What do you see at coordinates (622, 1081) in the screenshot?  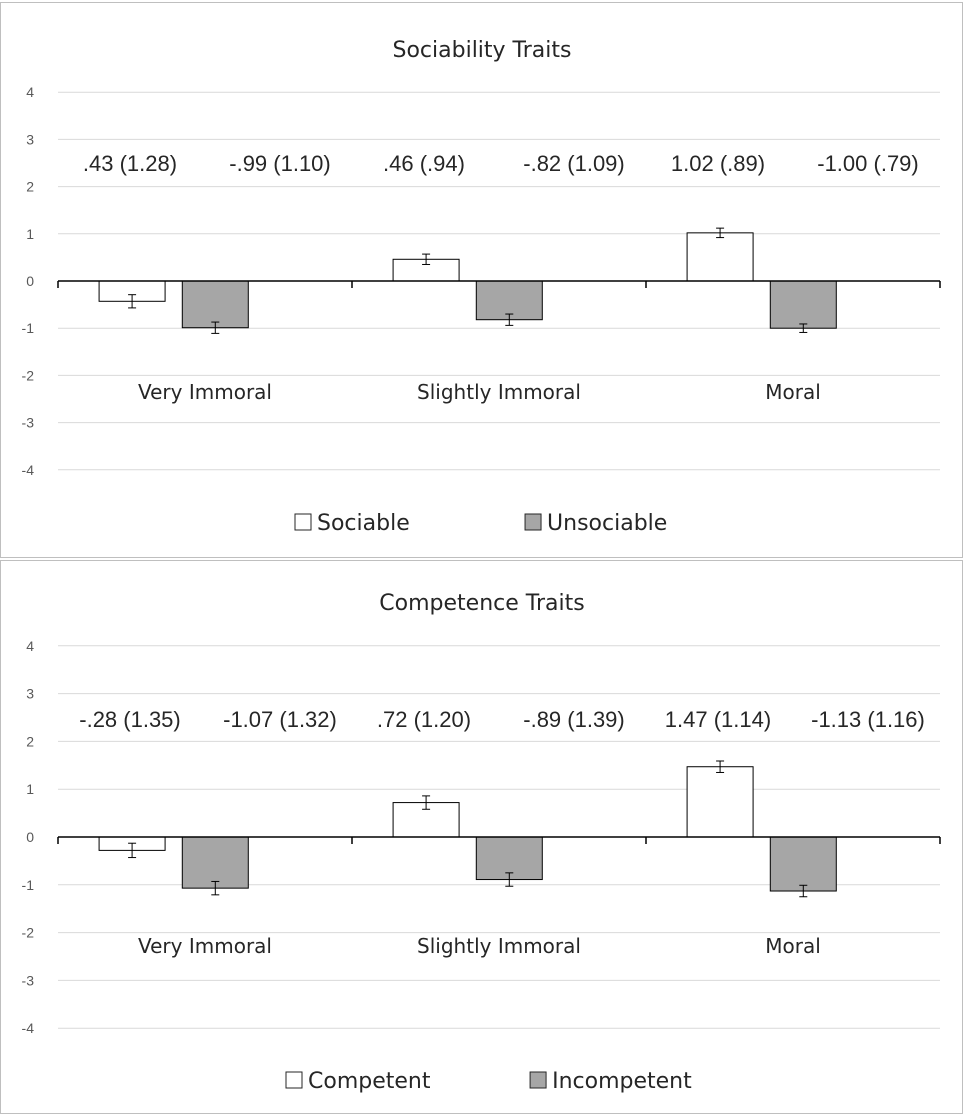 I see `legend-label-incompetent: Incompetent` at bounding box center [622, 1081].